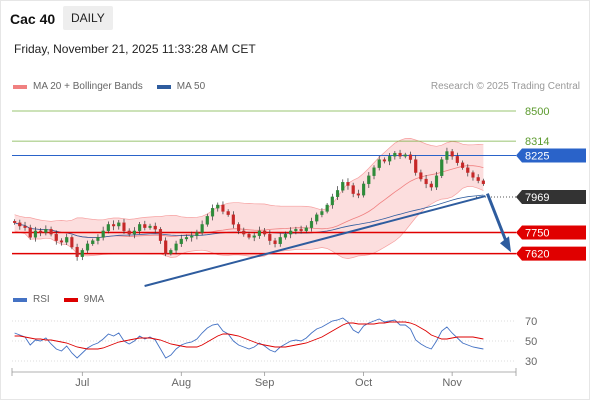 The height and width of the screenshot is (400, 590). Describe the element at coordinates (88, 18) in the screenshot. I see `timeframe-button: DAILY` at that location.